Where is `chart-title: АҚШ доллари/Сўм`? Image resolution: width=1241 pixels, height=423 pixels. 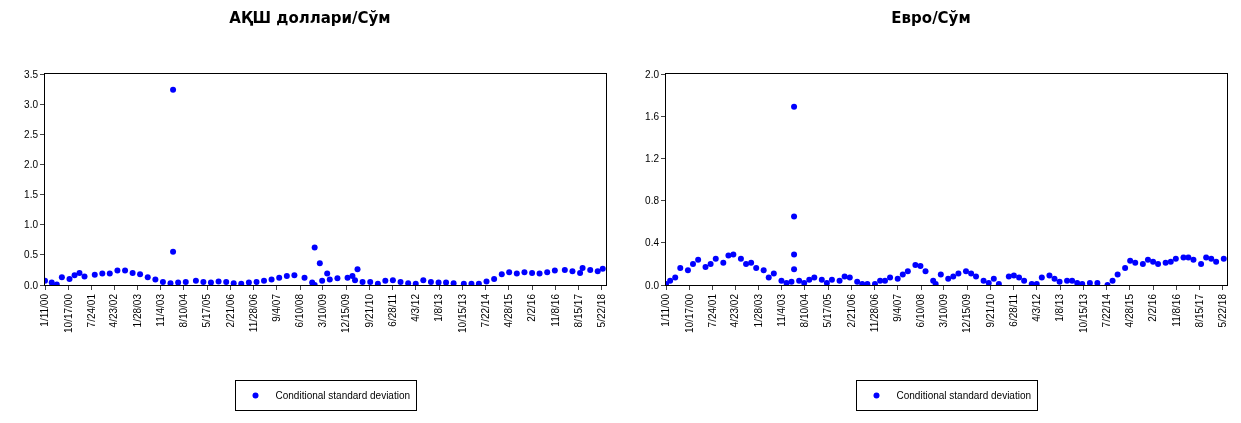 chart-title: АҚШ доллари/Сўм is located at coordinates (310, 18).